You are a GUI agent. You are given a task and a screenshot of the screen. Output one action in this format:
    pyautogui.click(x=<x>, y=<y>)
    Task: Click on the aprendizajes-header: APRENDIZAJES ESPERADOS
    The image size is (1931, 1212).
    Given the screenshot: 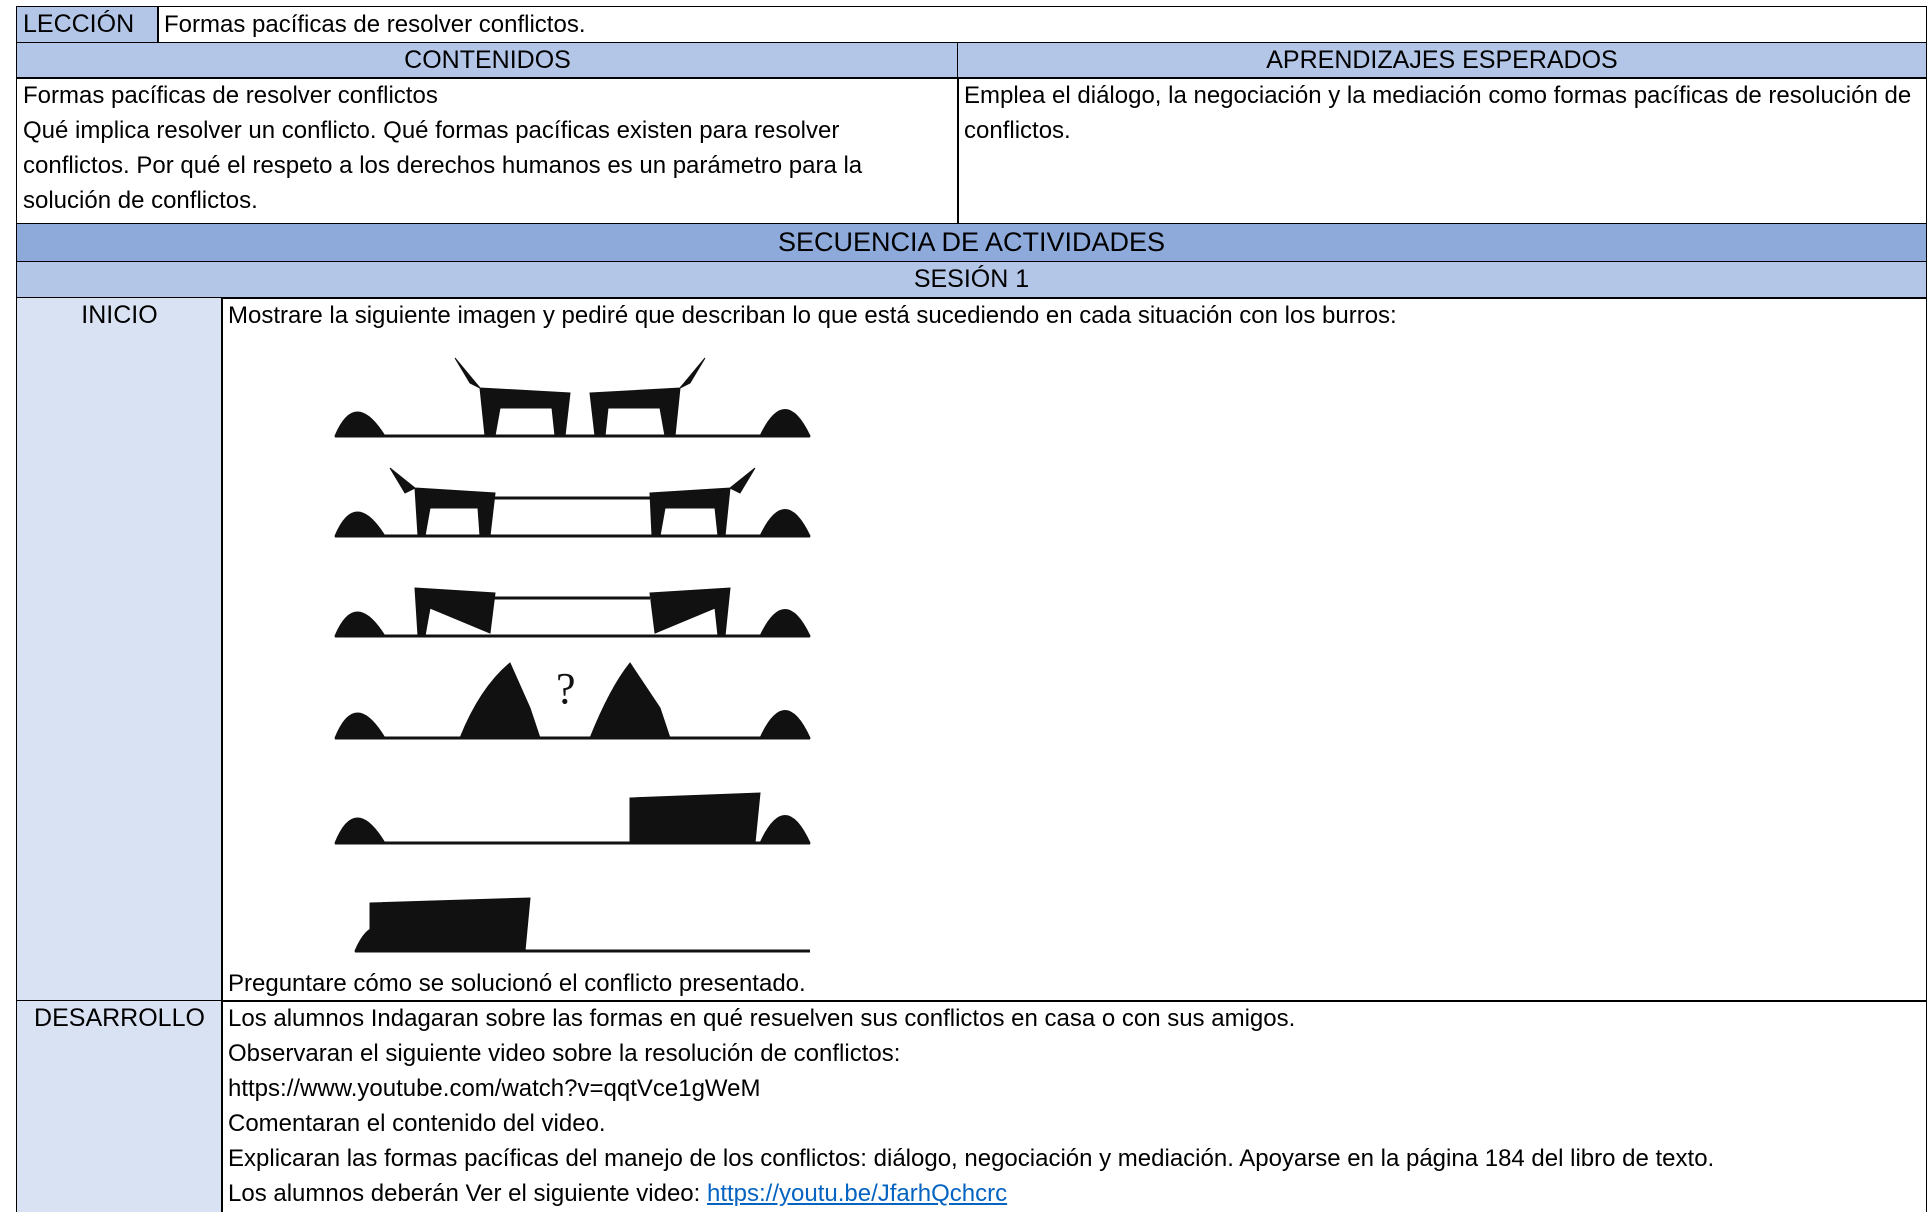 What is the action you would take?
    pyautogui.click(x=1442, y=60)
    